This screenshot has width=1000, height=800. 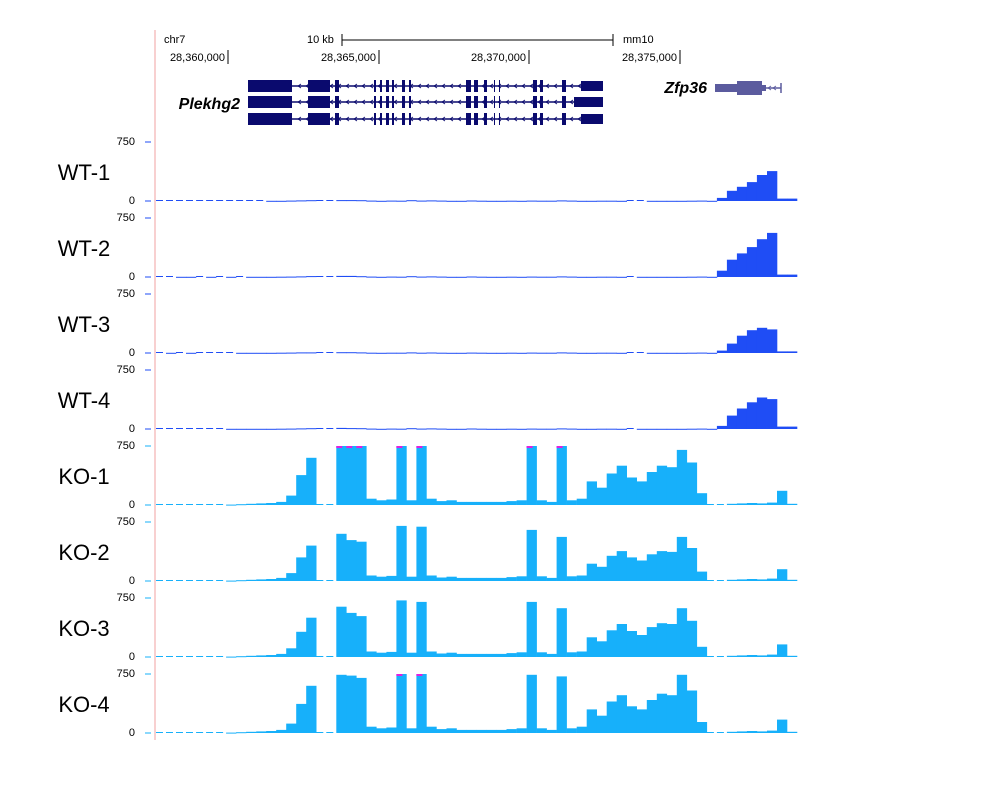 I want to click on chrom-label: chr7, so click(x=174, y=40).